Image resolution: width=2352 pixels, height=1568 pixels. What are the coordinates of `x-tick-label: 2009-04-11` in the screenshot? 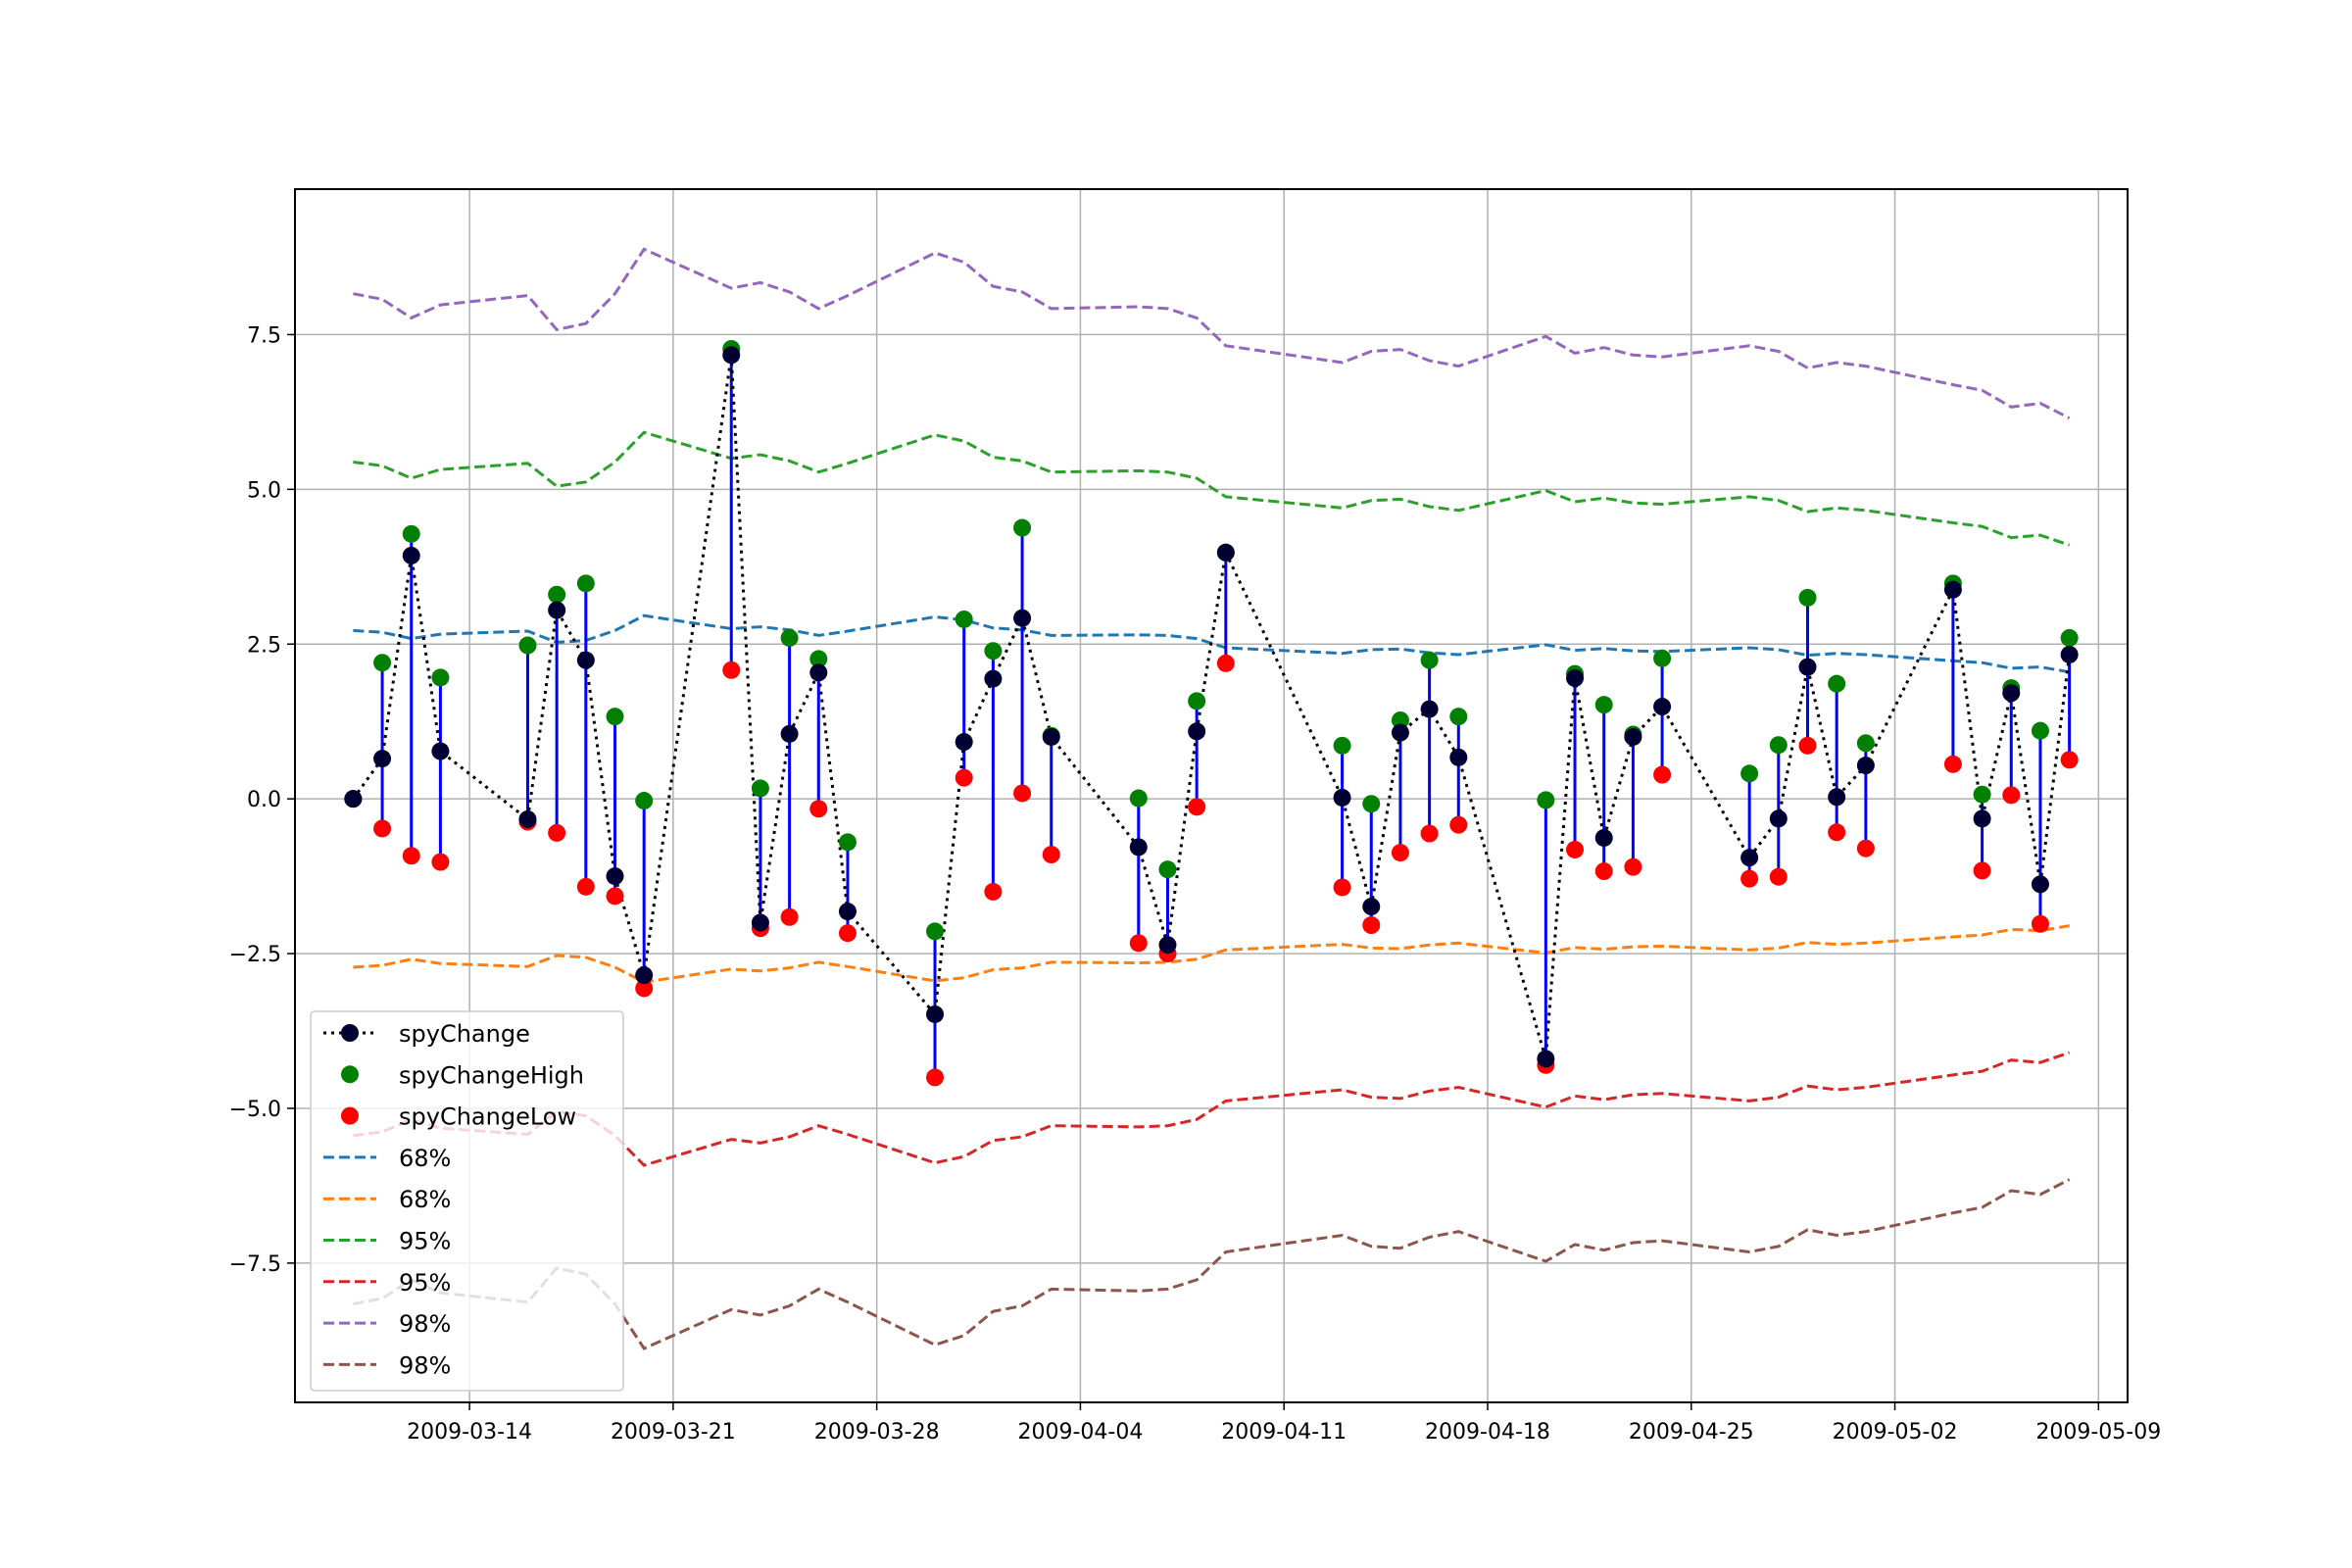 It's located at (1284, 1432).